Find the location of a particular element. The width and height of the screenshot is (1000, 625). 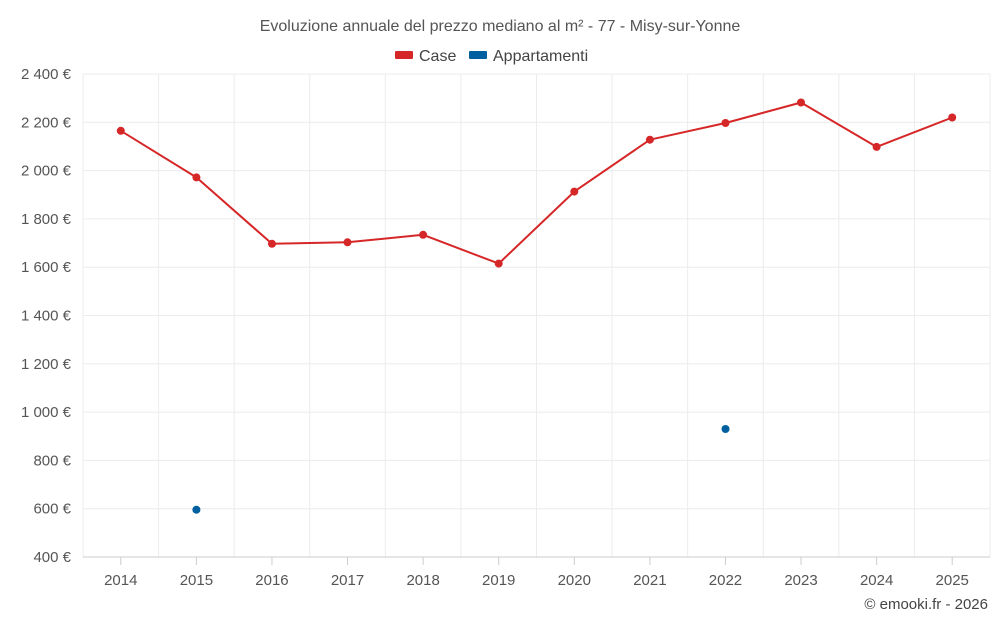

data-point-case-2015 is located at coordinates (196, 177).